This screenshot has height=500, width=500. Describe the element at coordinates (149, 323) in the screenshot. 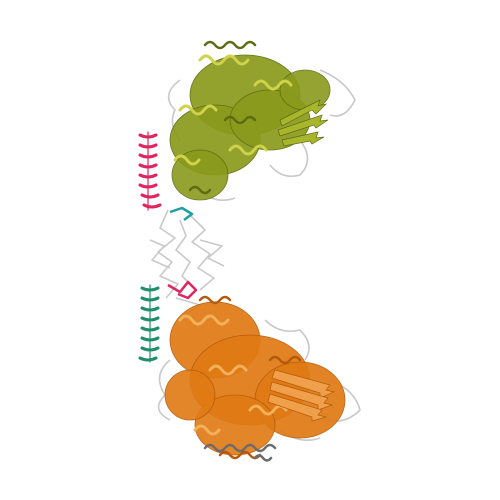

I see `teal-helix-lower` at that location.